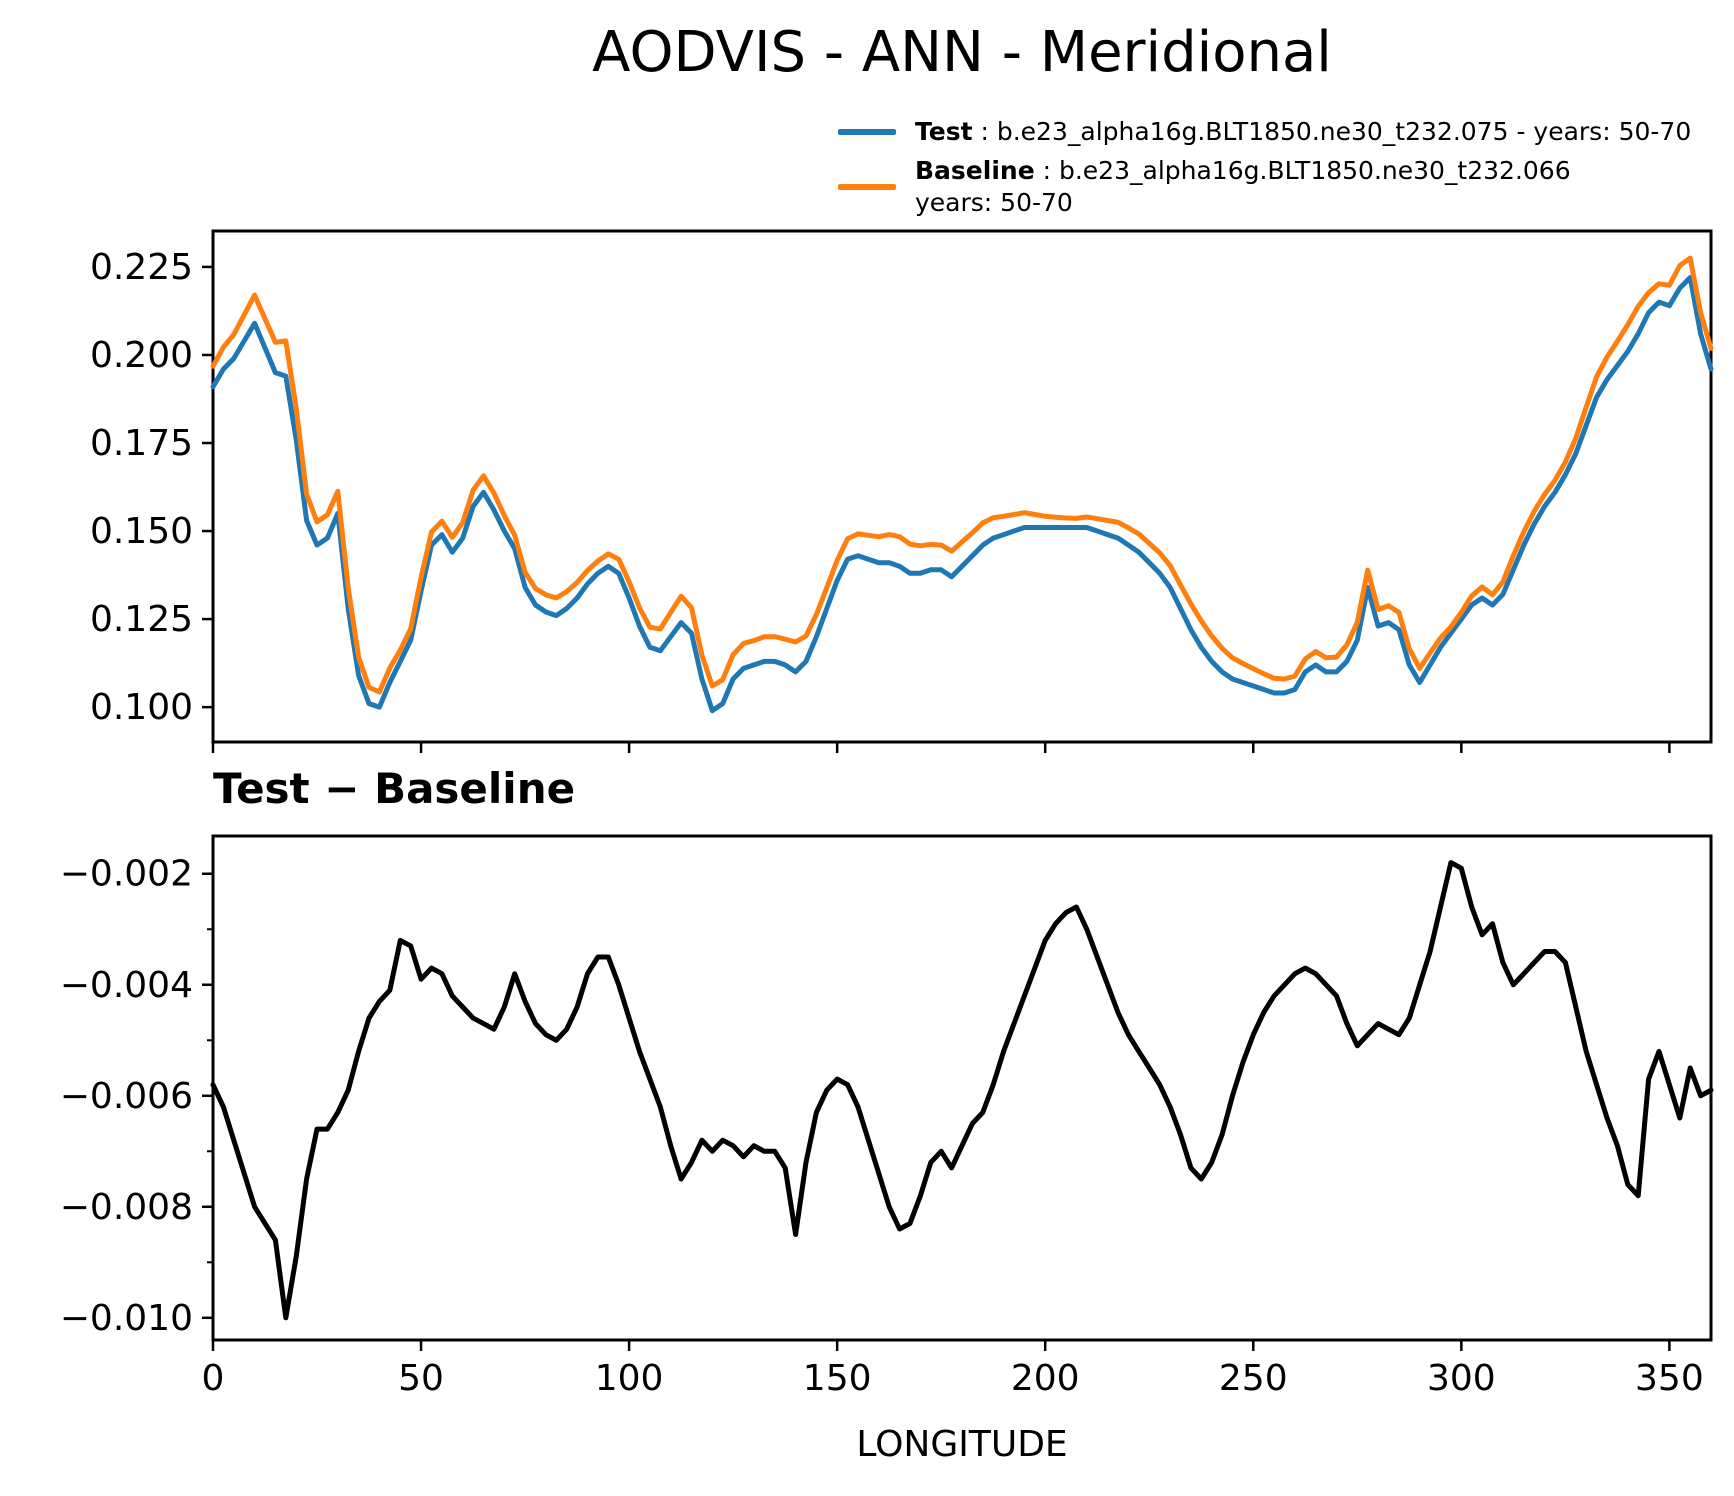 The image size is (1734, 1496). I want to click on x-tick-label: 0, so click(213, 1378).